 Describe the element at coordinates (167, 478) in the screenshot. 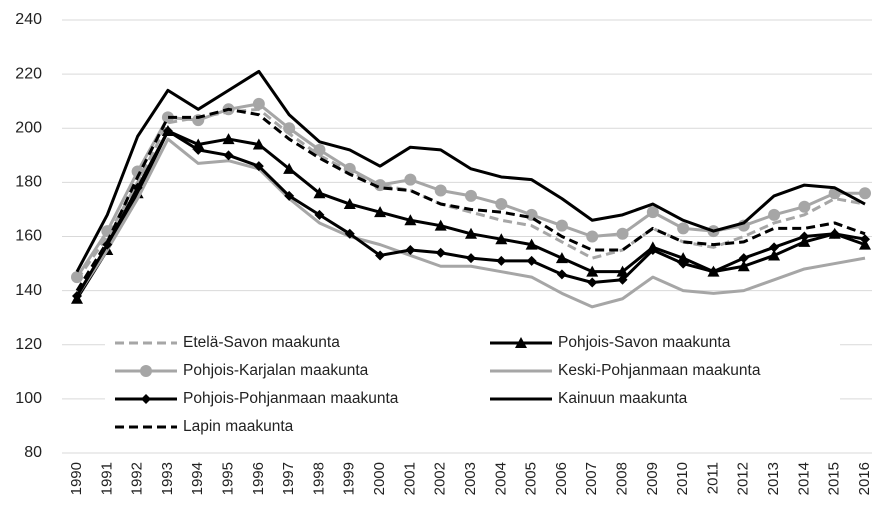

I see `x-tick-label: 1993` at that location.